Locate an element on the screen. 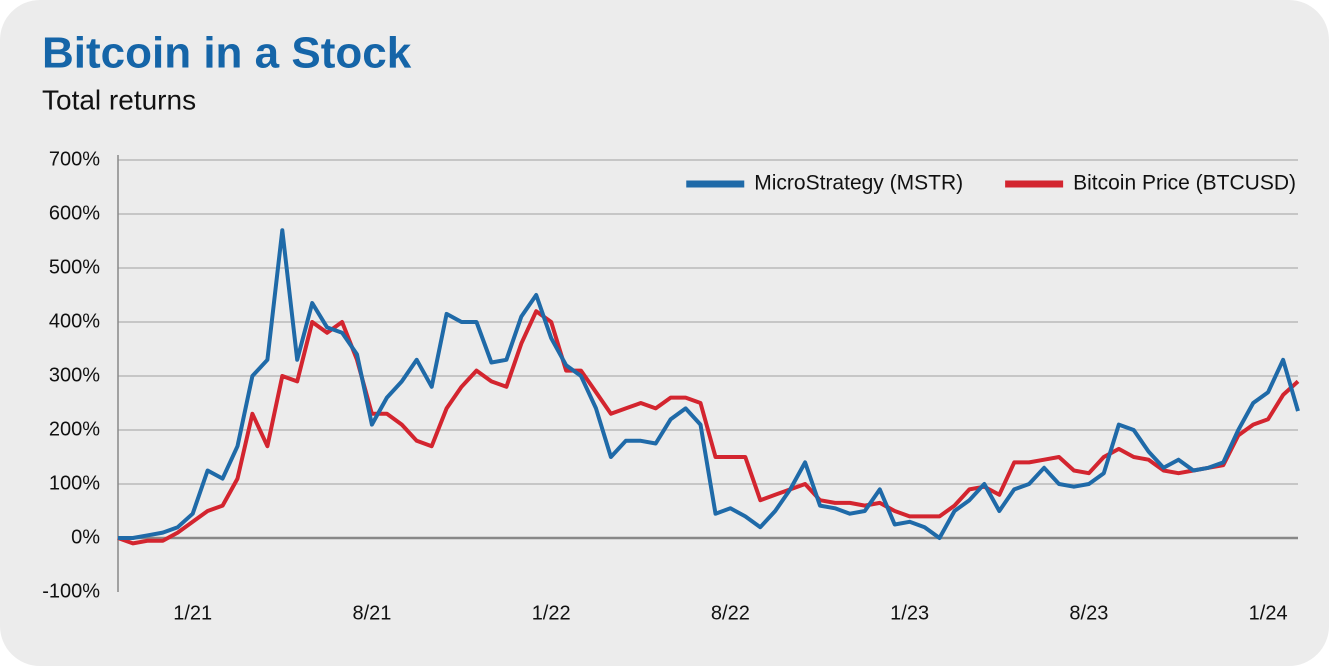 This screenshot has height=671, width=1329. x-tick-label: 1/21 is located at coordinates (192, 613).